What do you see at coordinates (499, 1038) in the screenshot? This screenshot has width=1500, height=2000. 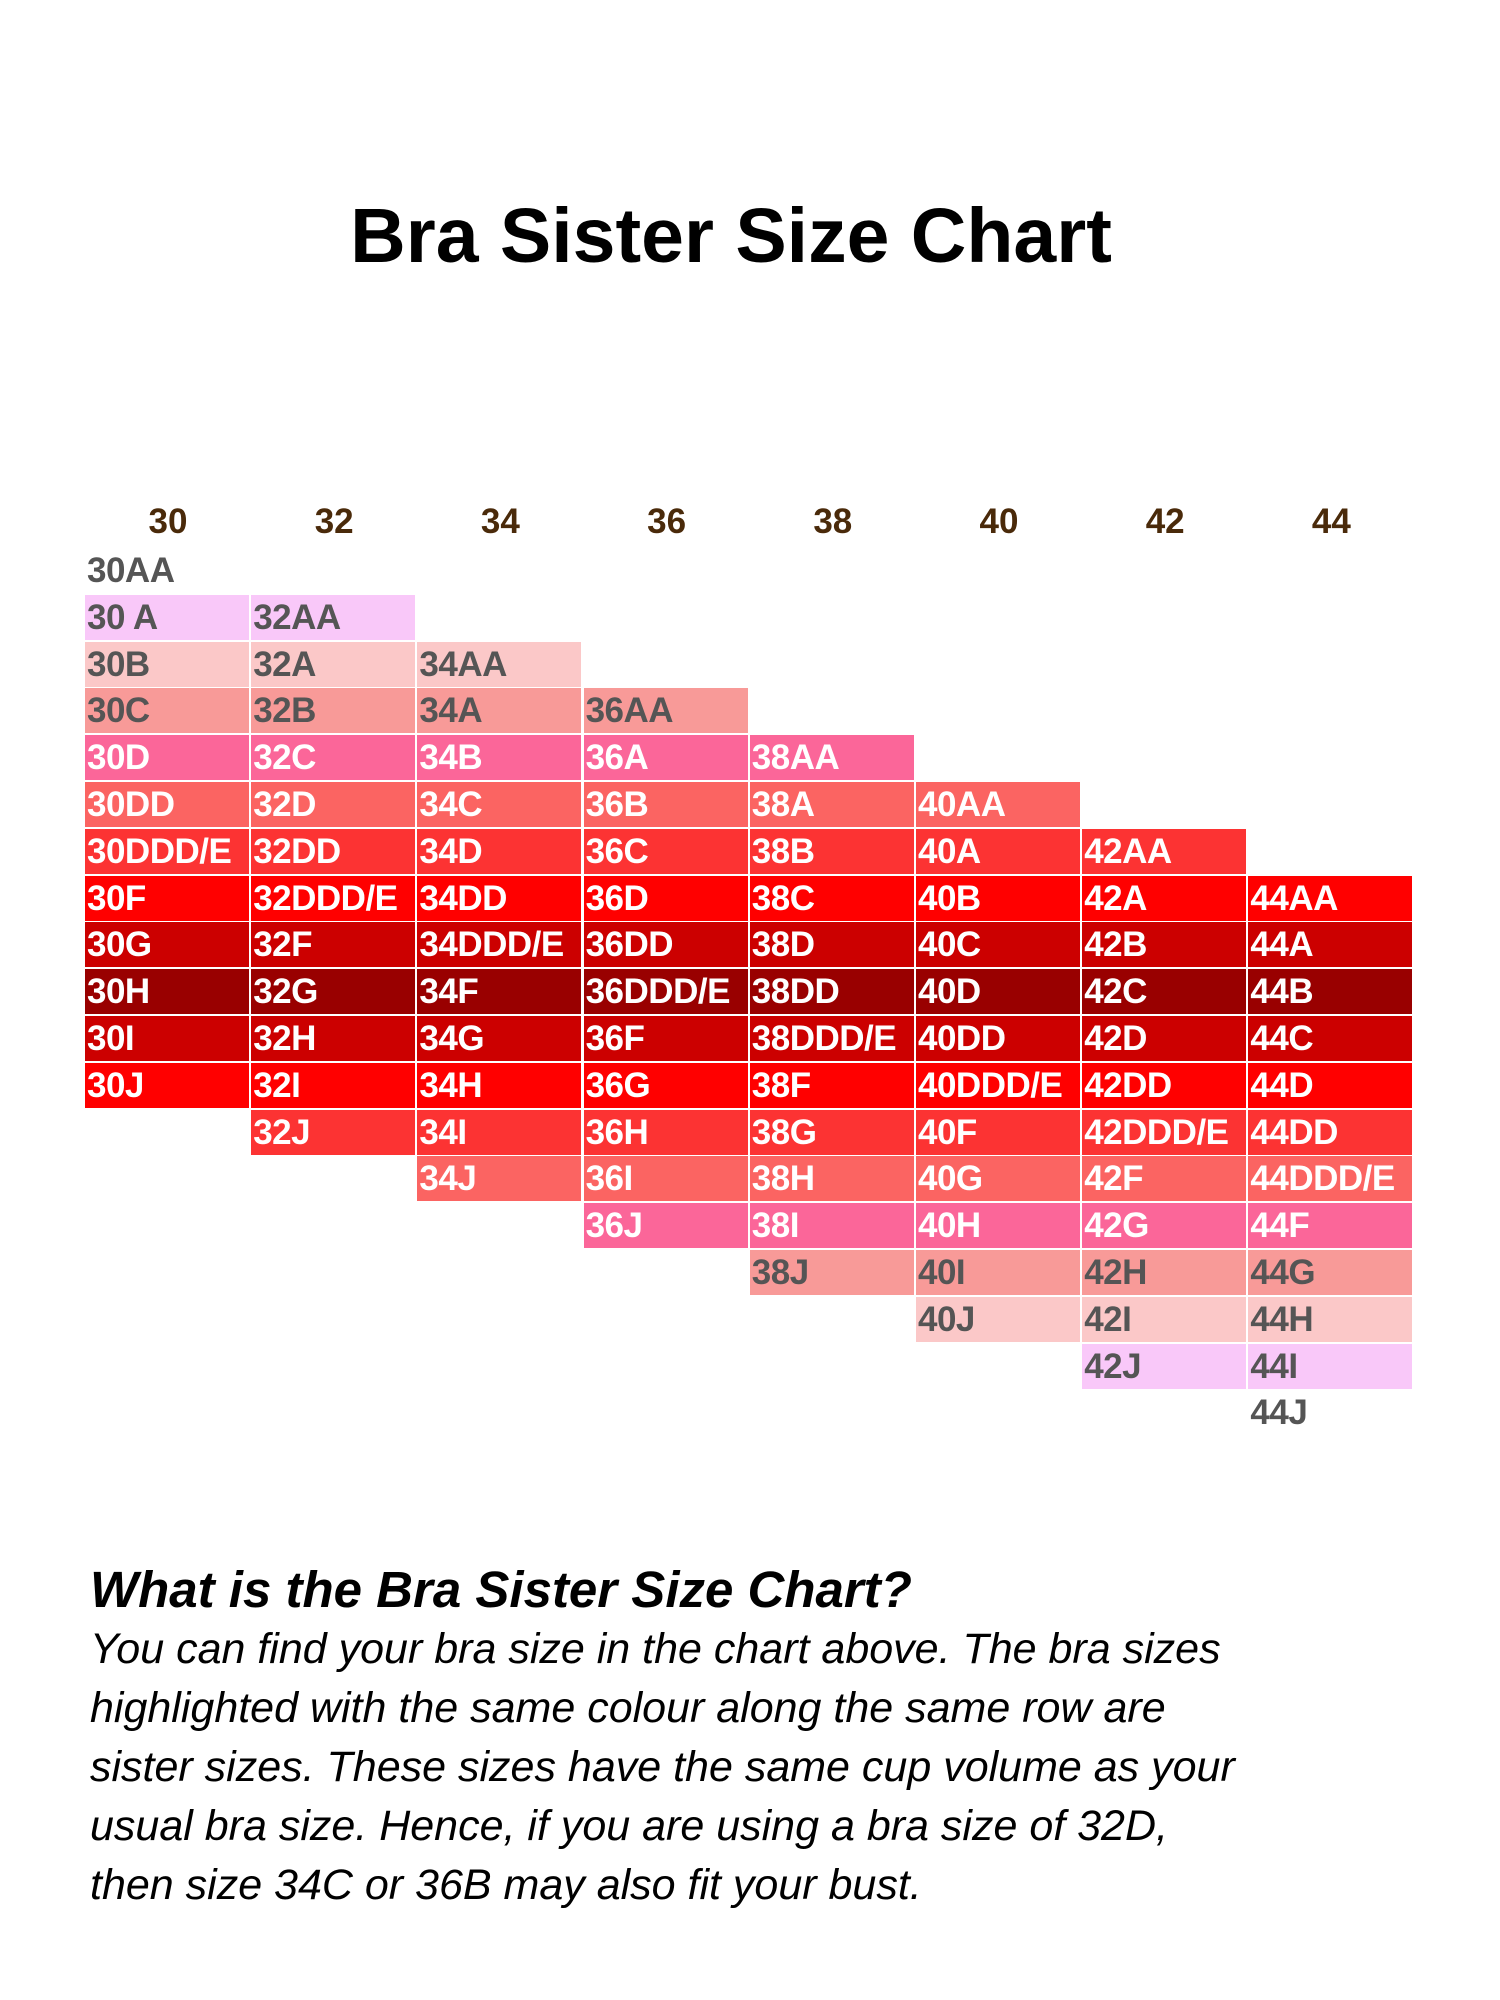 I see `size-cell: 34G` at bounding box center [499, 1038].